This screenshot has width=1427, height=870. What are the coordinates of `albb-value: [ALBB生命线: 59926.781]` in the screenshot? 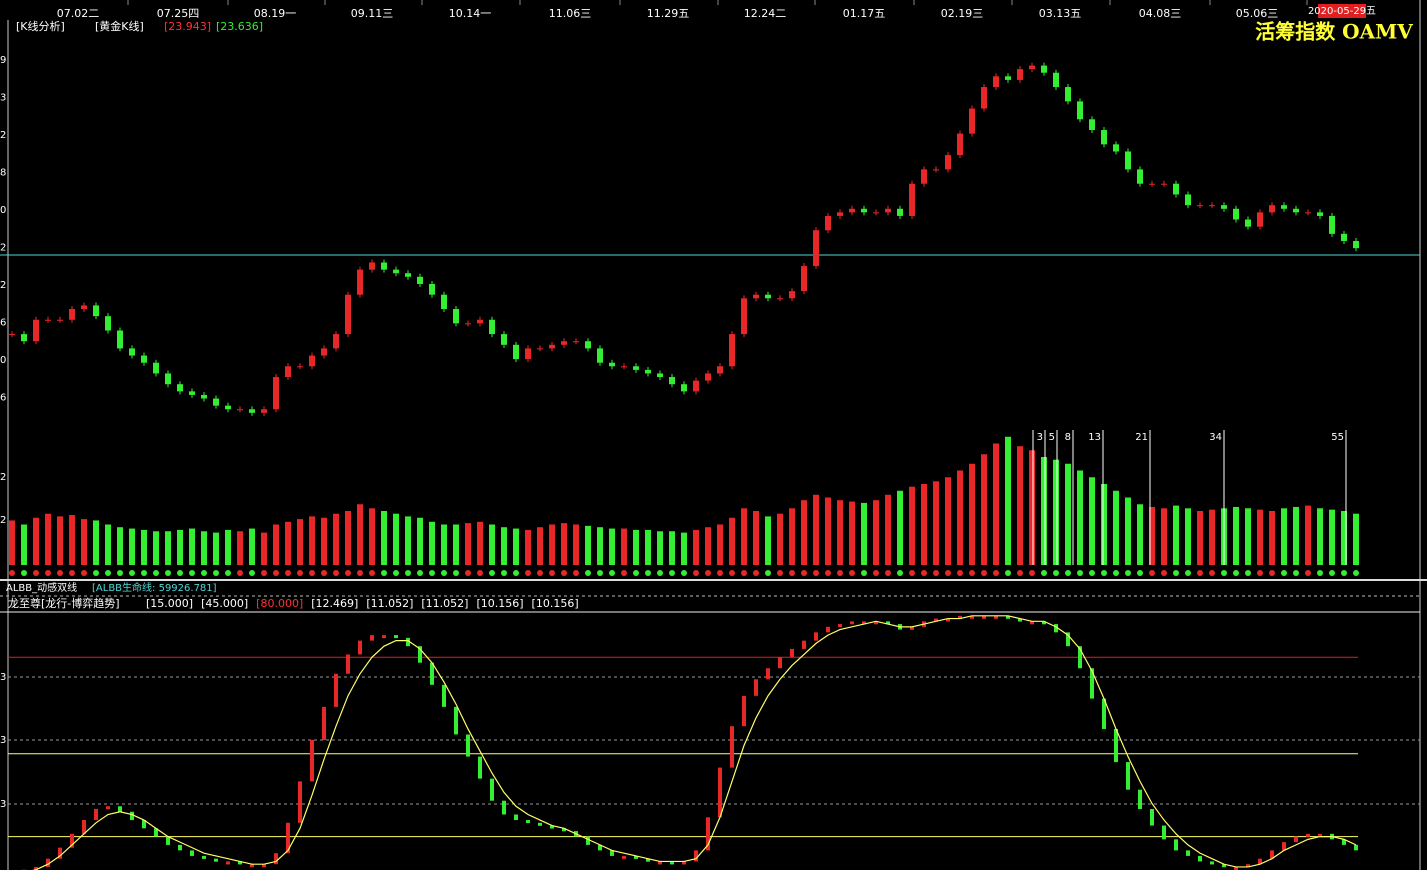 It's located at (154, 587).